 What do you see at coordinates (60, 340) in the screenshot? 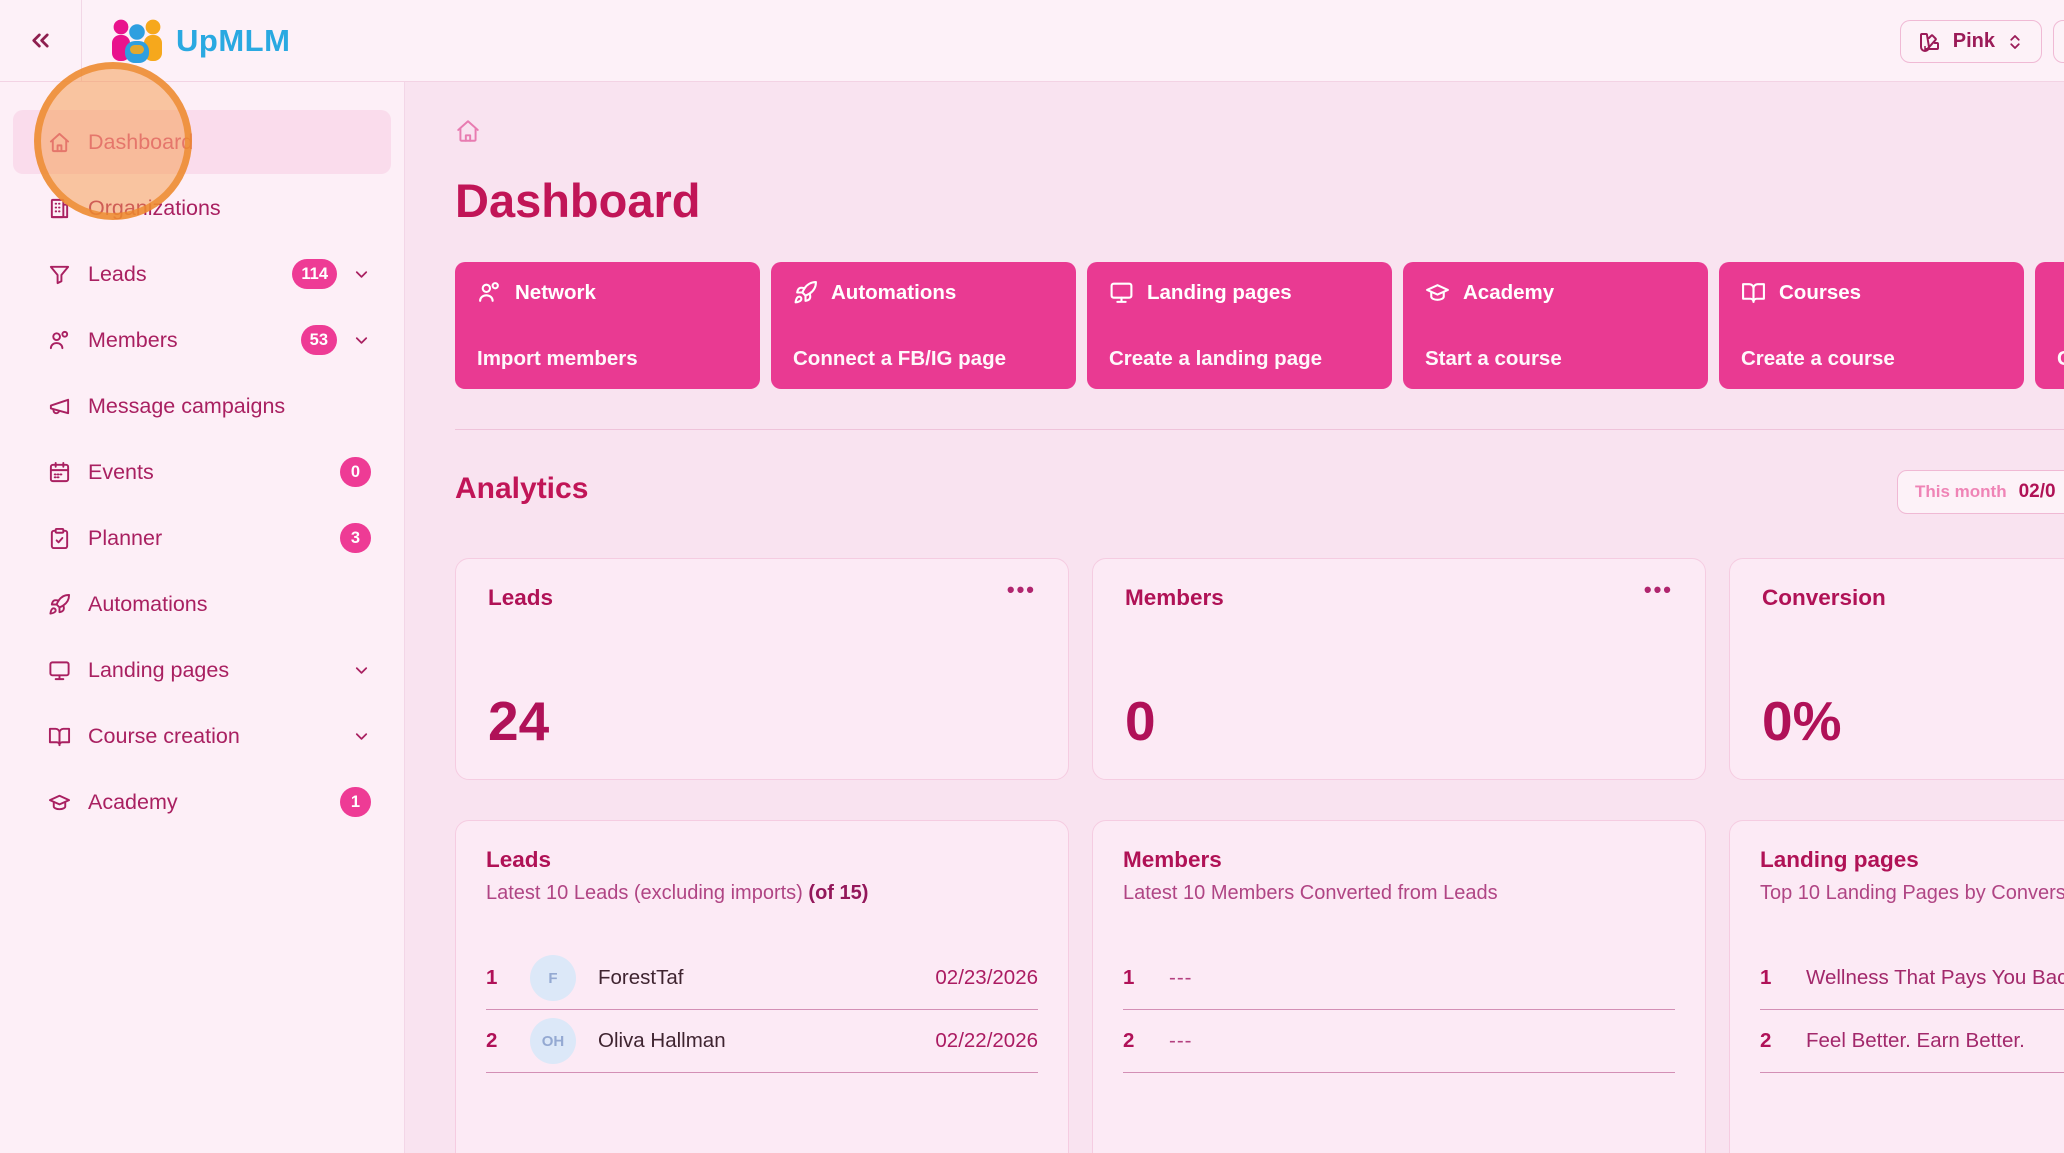
I see `users-icon` at bounding box center [60, 340].